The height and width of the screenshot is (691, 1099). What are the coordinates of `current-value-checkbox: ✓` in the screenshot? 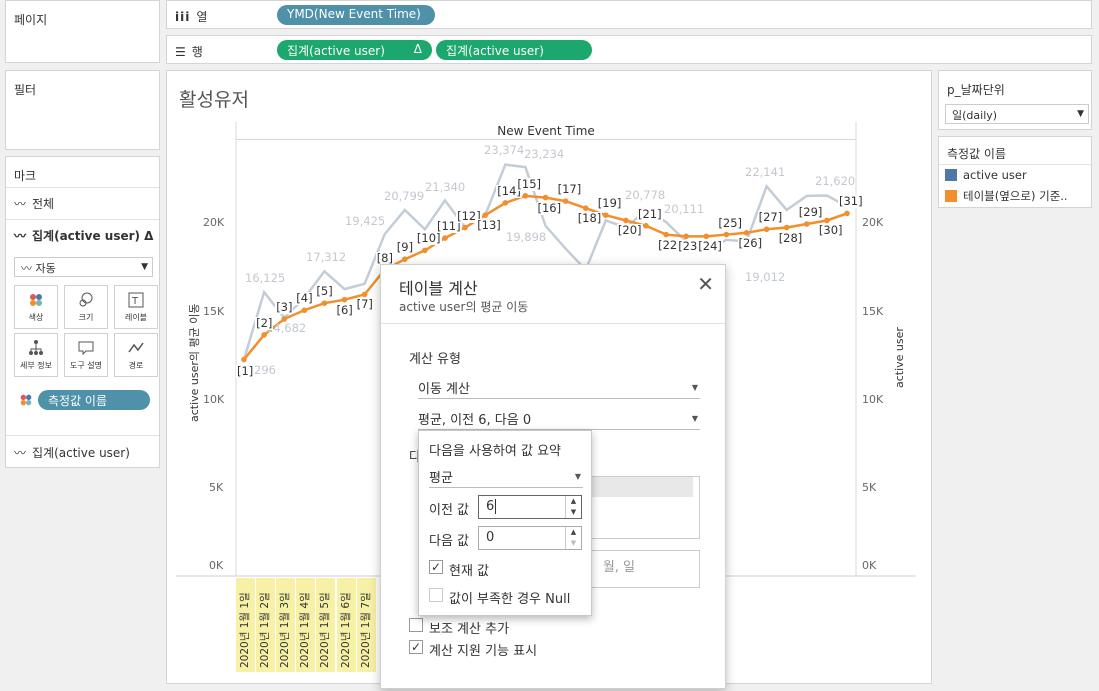 It's located at (436, 567).